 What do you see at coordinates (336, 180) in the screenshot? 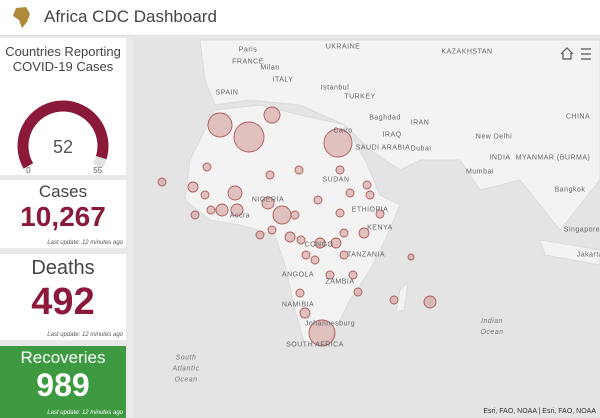
I see `map-label: SUDAN` at bounding box center [336, 180].